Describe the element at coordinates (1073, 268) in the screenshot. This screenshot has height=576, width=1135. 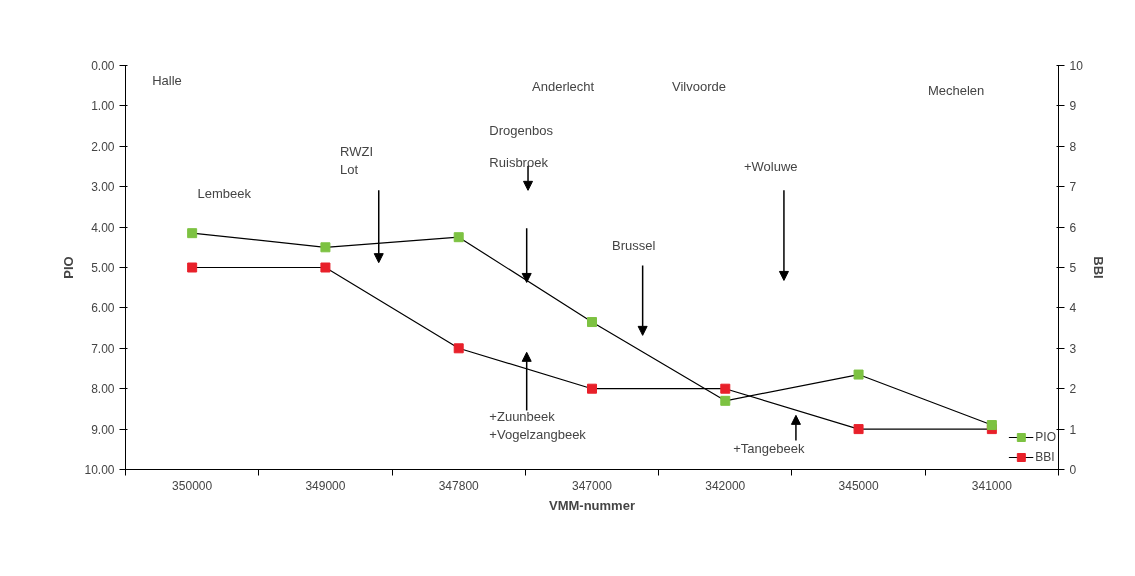
I see `y2-tick-label: 5` at that location.